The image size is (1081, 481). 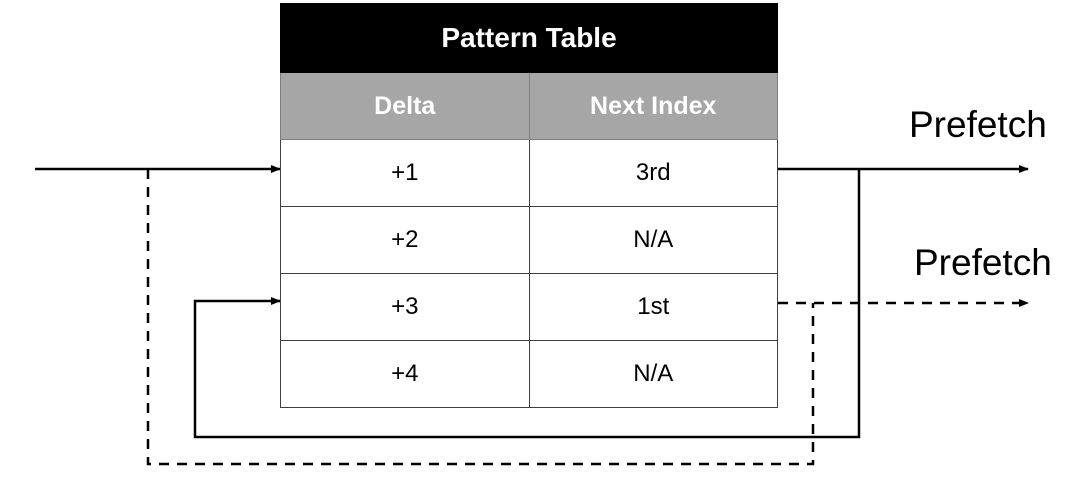 I want to click on delta-cell: +4, so click(x=405, y=374).